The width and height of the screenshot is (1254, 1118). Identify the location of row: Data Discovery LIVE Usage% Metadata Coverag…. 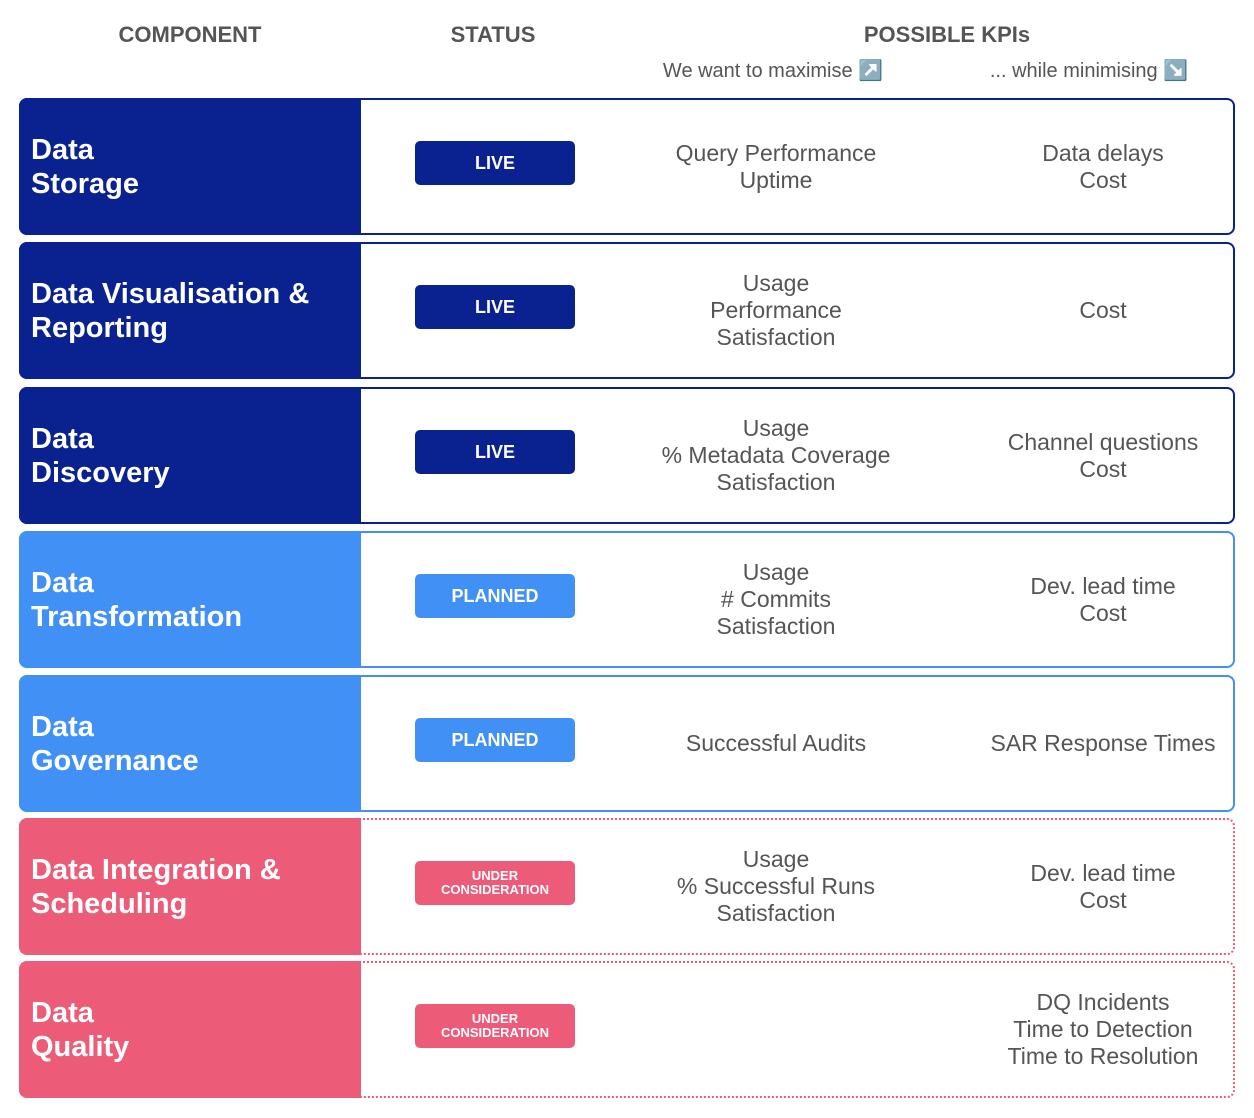
(627, 455).